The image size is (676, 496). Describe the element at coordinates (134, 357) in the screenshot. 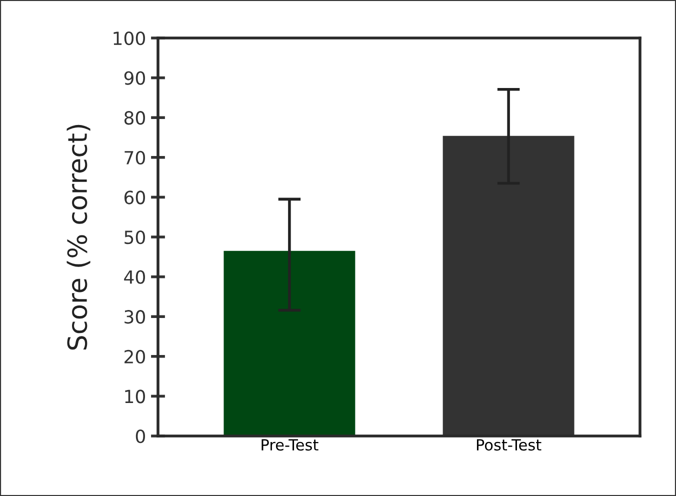

I see `y-tick-label: 20` at that location.